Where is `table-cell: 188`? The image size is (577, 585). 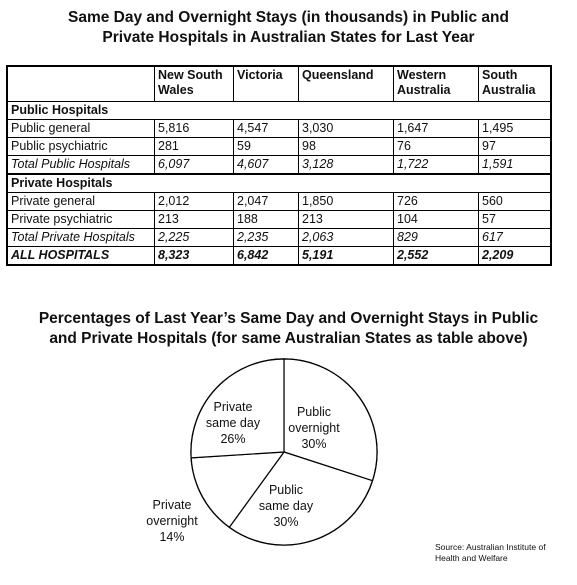
table-cell: 188 is located at coordinates (266, 219).